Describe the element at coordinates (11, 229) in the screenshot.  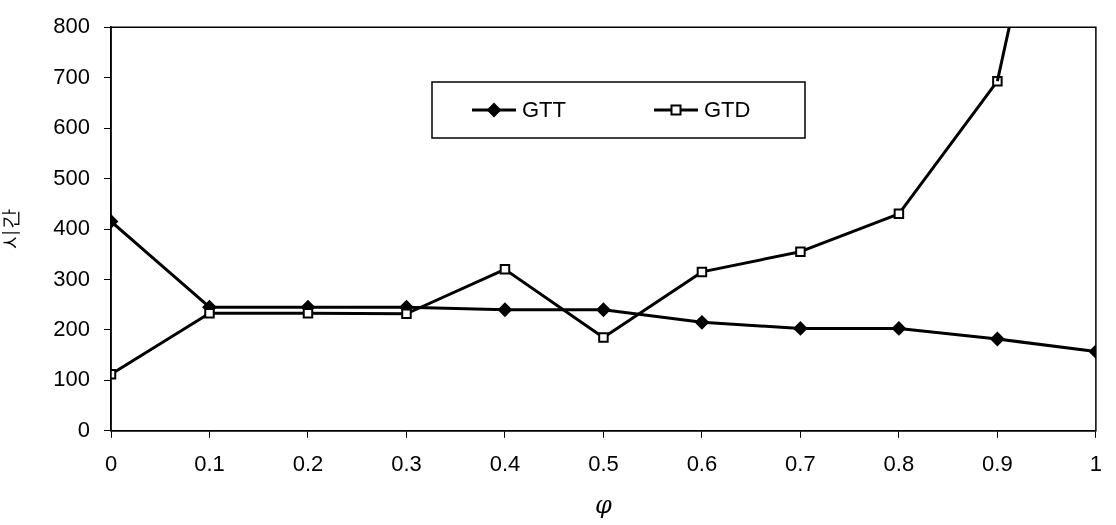
I see `y-axis-title: 시간` at that location.